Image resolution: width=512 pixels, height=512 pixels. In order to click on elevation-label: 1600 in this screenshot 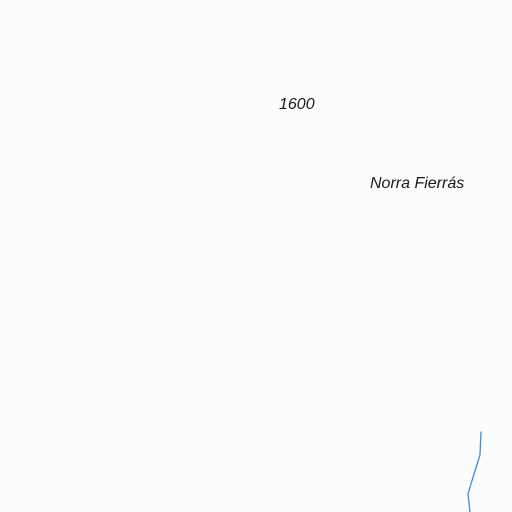, I will do `click(297, 104)`.